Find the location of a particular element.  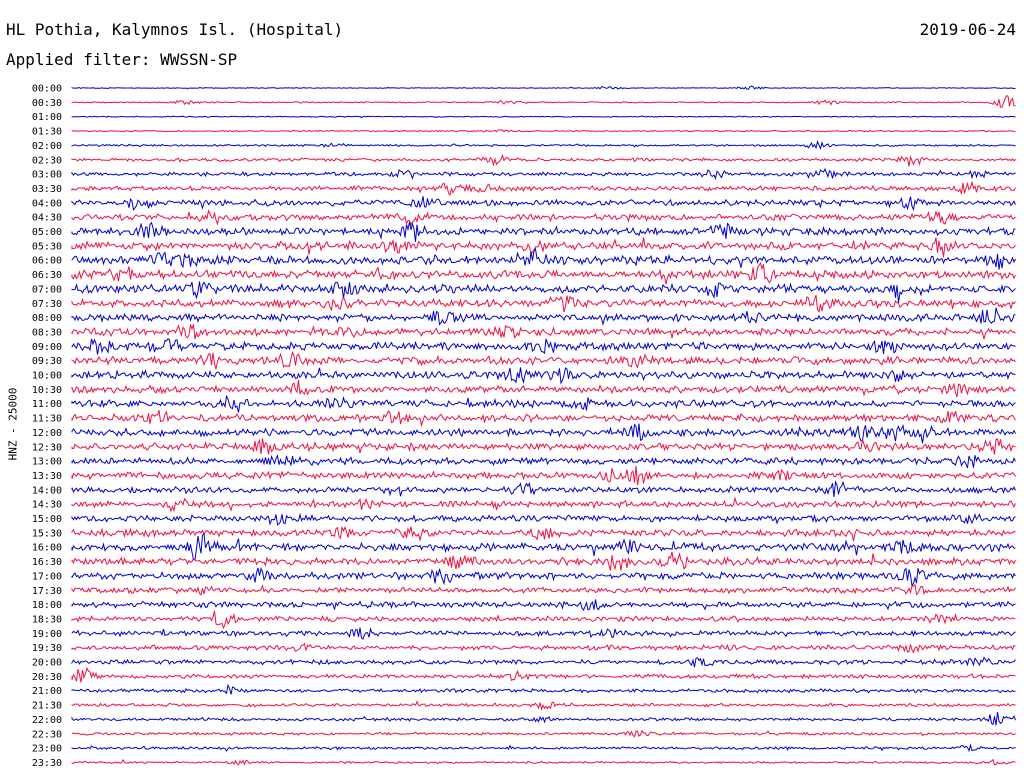

time-tick-0500: 05:00 is located at coordinates (47, 232).